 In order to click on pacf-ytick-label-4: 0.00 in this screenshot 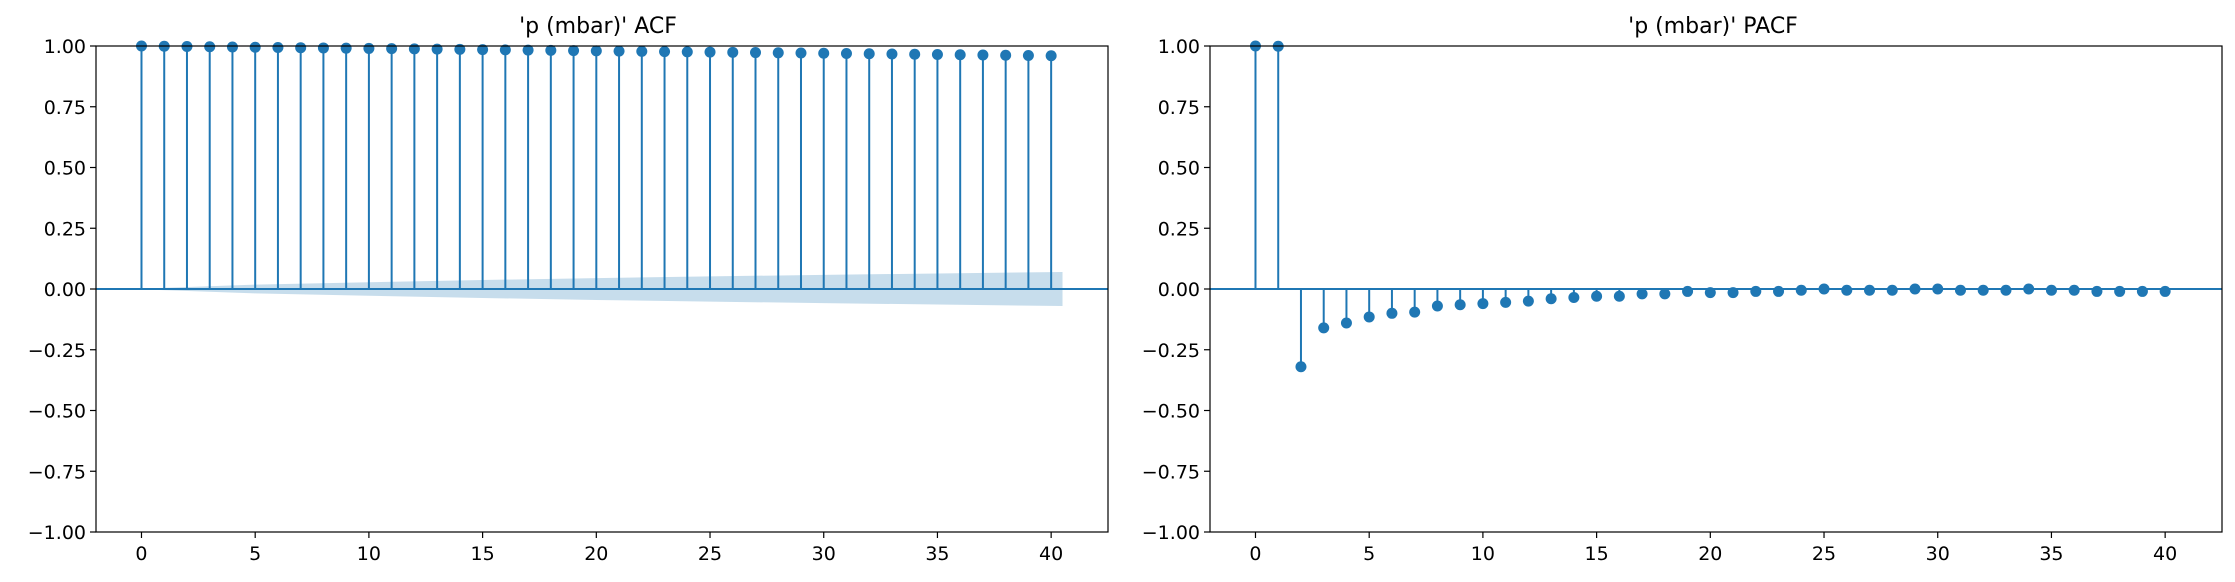, I will do `click(1179, 290)`.